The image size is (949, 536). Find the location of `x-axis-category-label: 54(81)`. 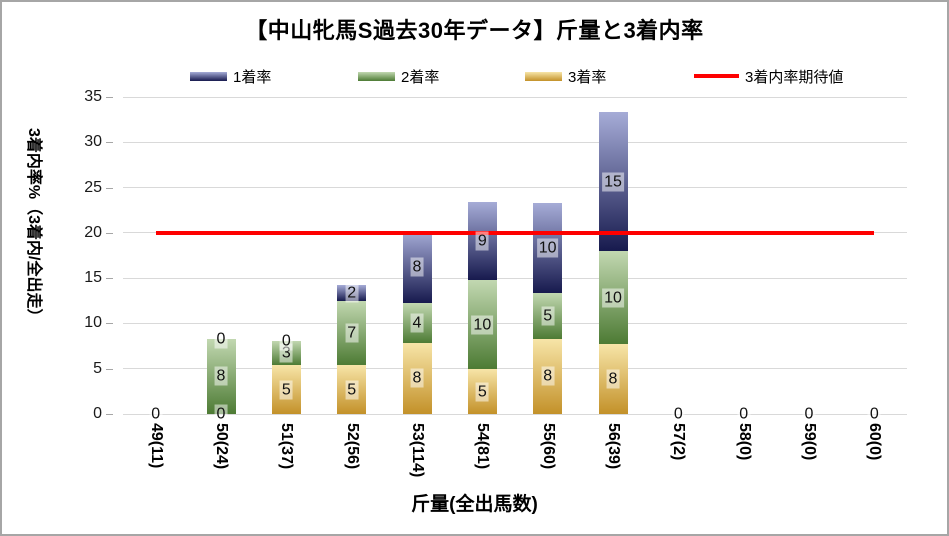

x-axis-category-label: 54(81) is located at coordinates (483, 446).